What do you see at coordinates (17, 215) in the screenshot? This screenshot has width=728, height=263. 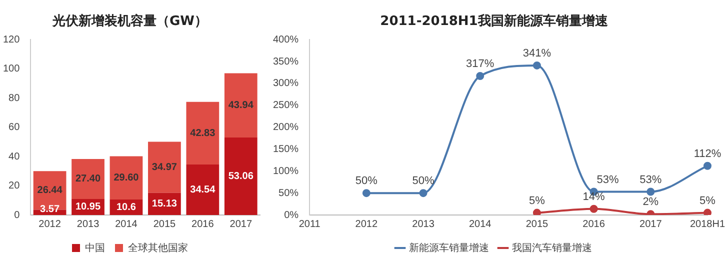 I see `y-tick-label: 0` at bounding box center [17, 215].